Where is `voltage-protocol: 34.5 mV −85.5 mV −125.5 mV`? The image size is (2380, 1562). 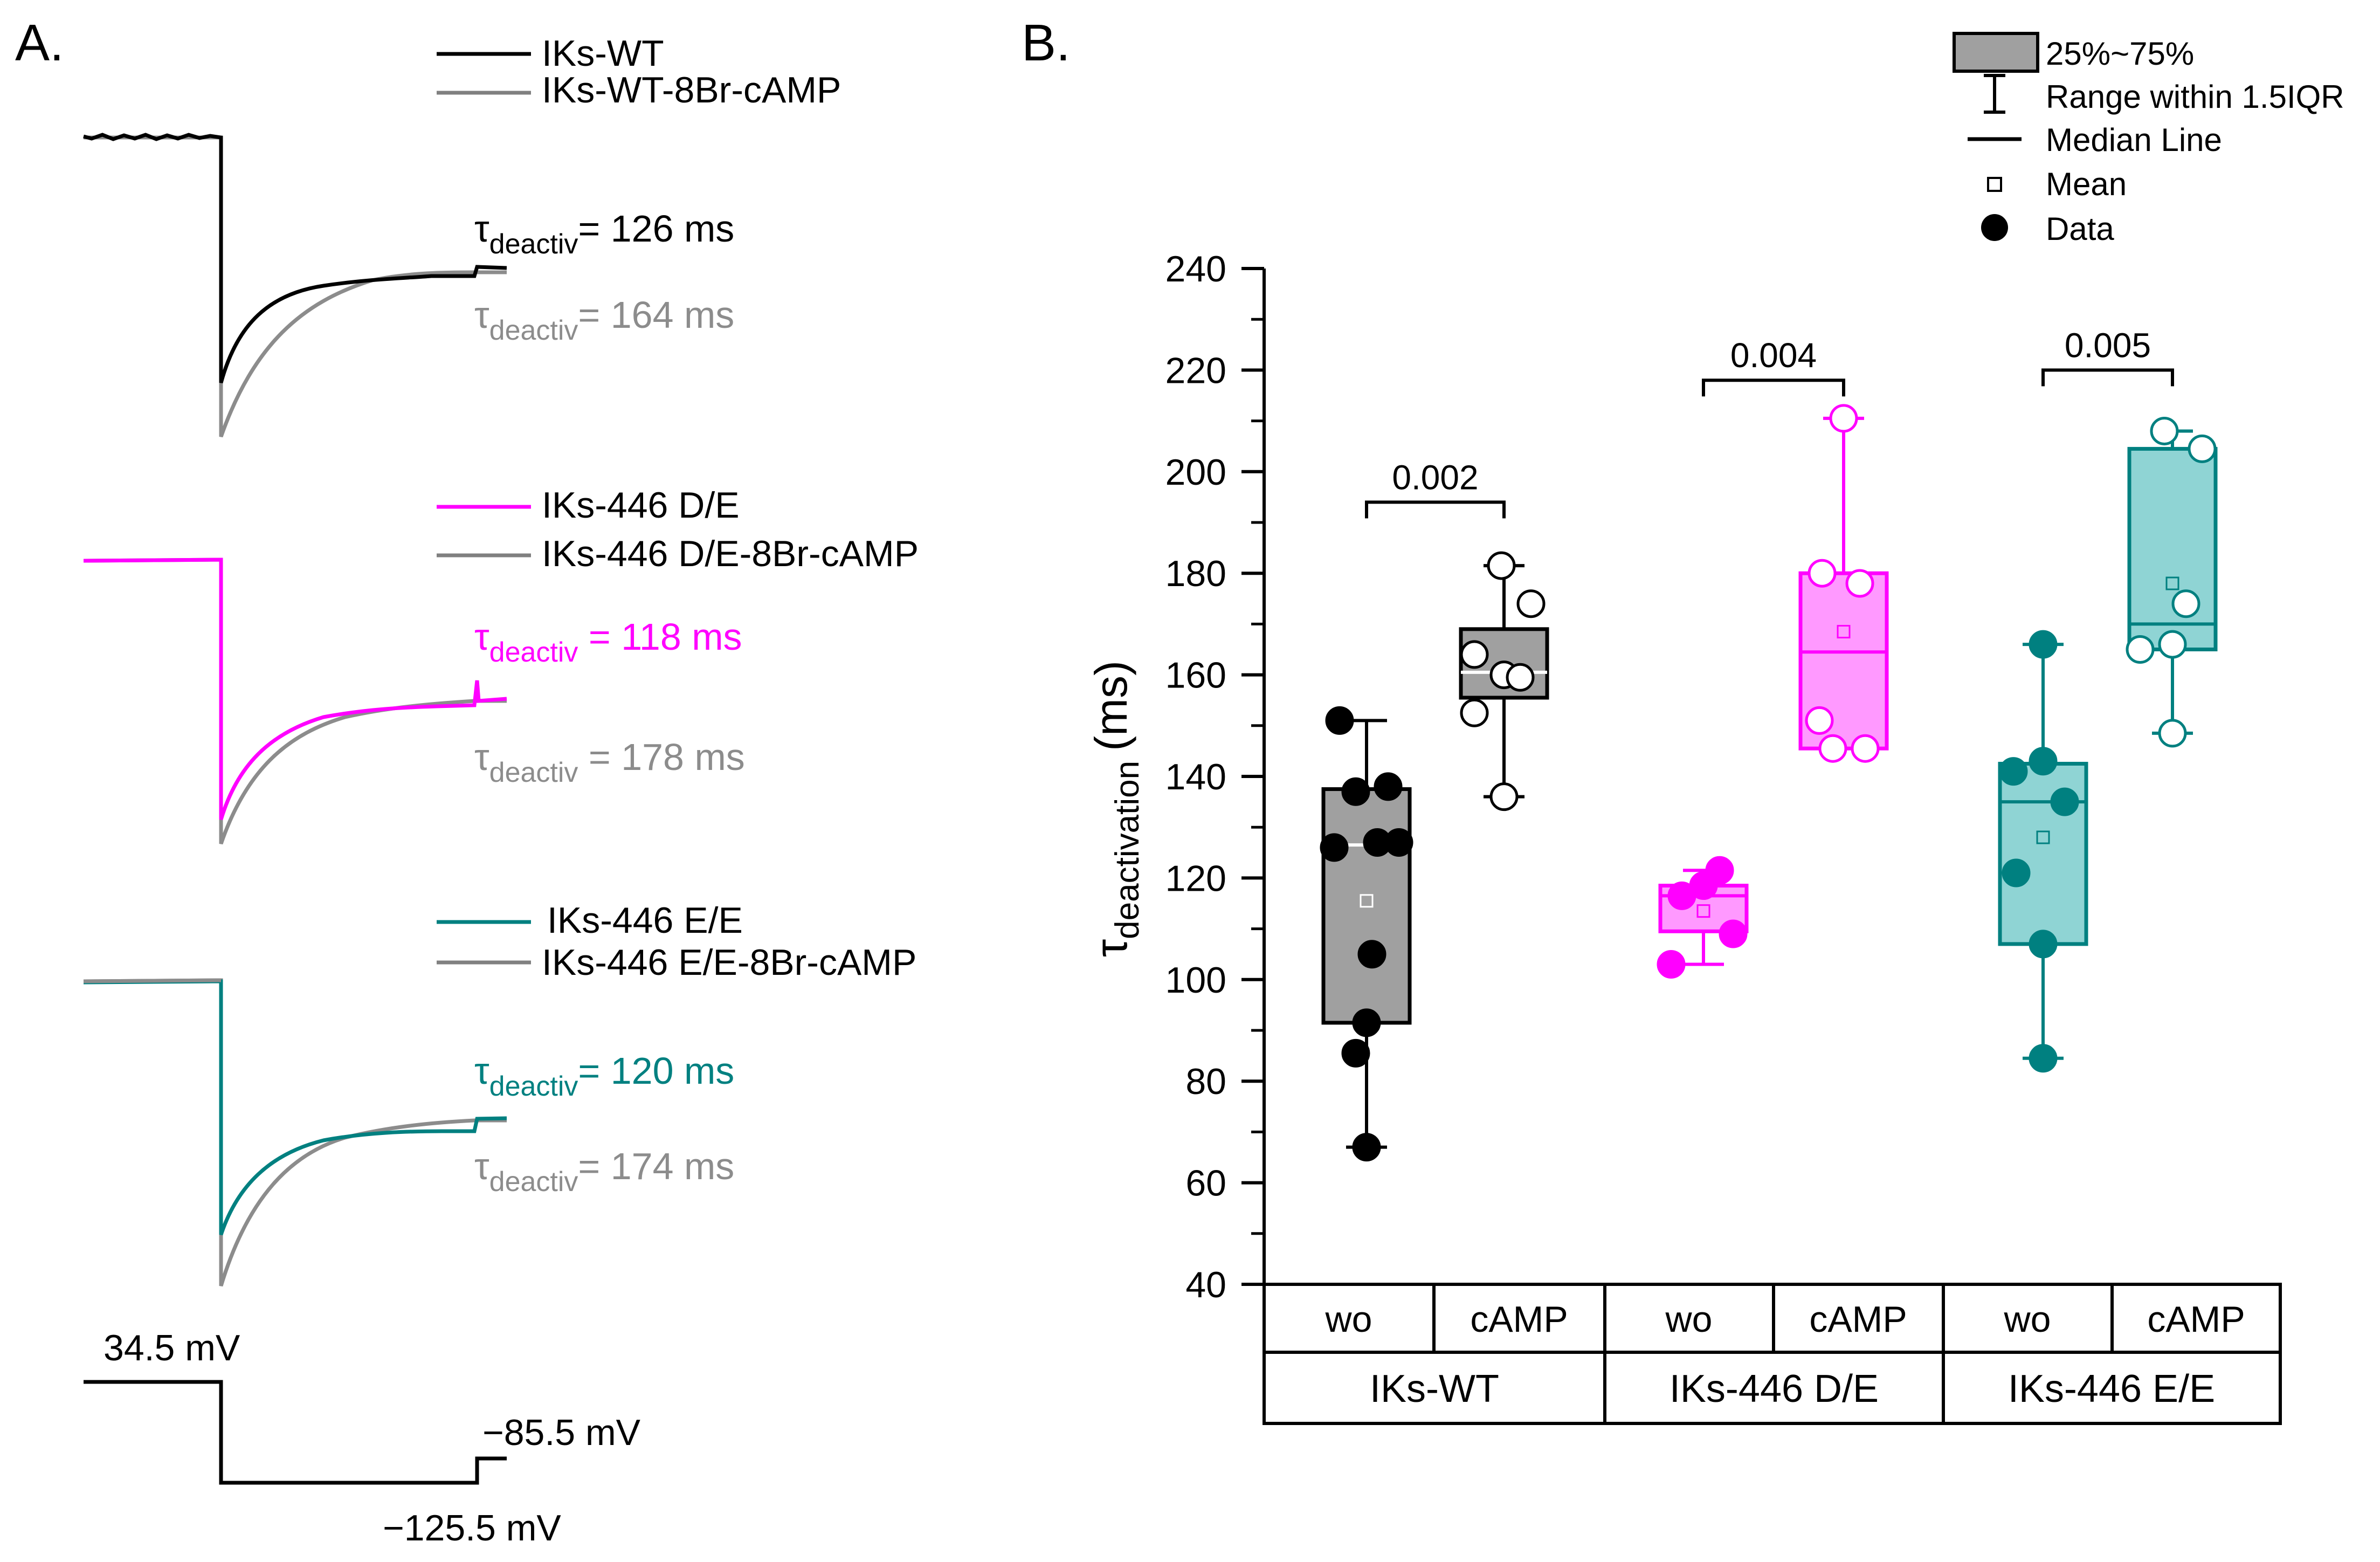
voltage-protocol: 34.5 mV −85.5 mV −125.5 mV is located at coordinates (362, 1438).